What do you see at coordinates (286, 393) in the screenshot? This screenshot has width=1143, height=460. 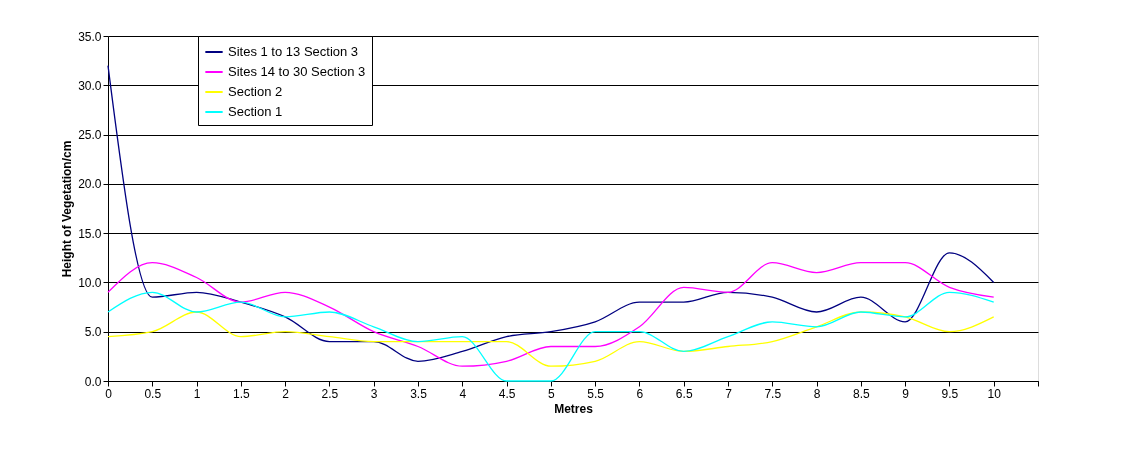 I see `x-tick-label: 2` at bounding box center [286, 393].